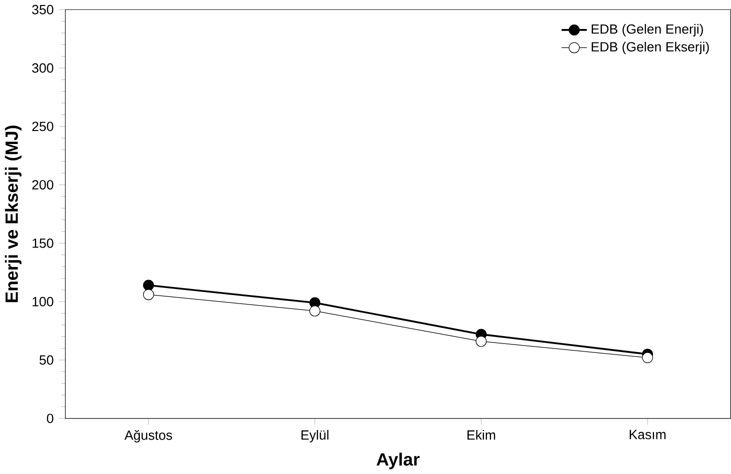 The width and height of the screenshot is (731, 474). Describe the element at coordinates (43, 9) in the screenshot. I see `y-tick-label: 350` at that location.